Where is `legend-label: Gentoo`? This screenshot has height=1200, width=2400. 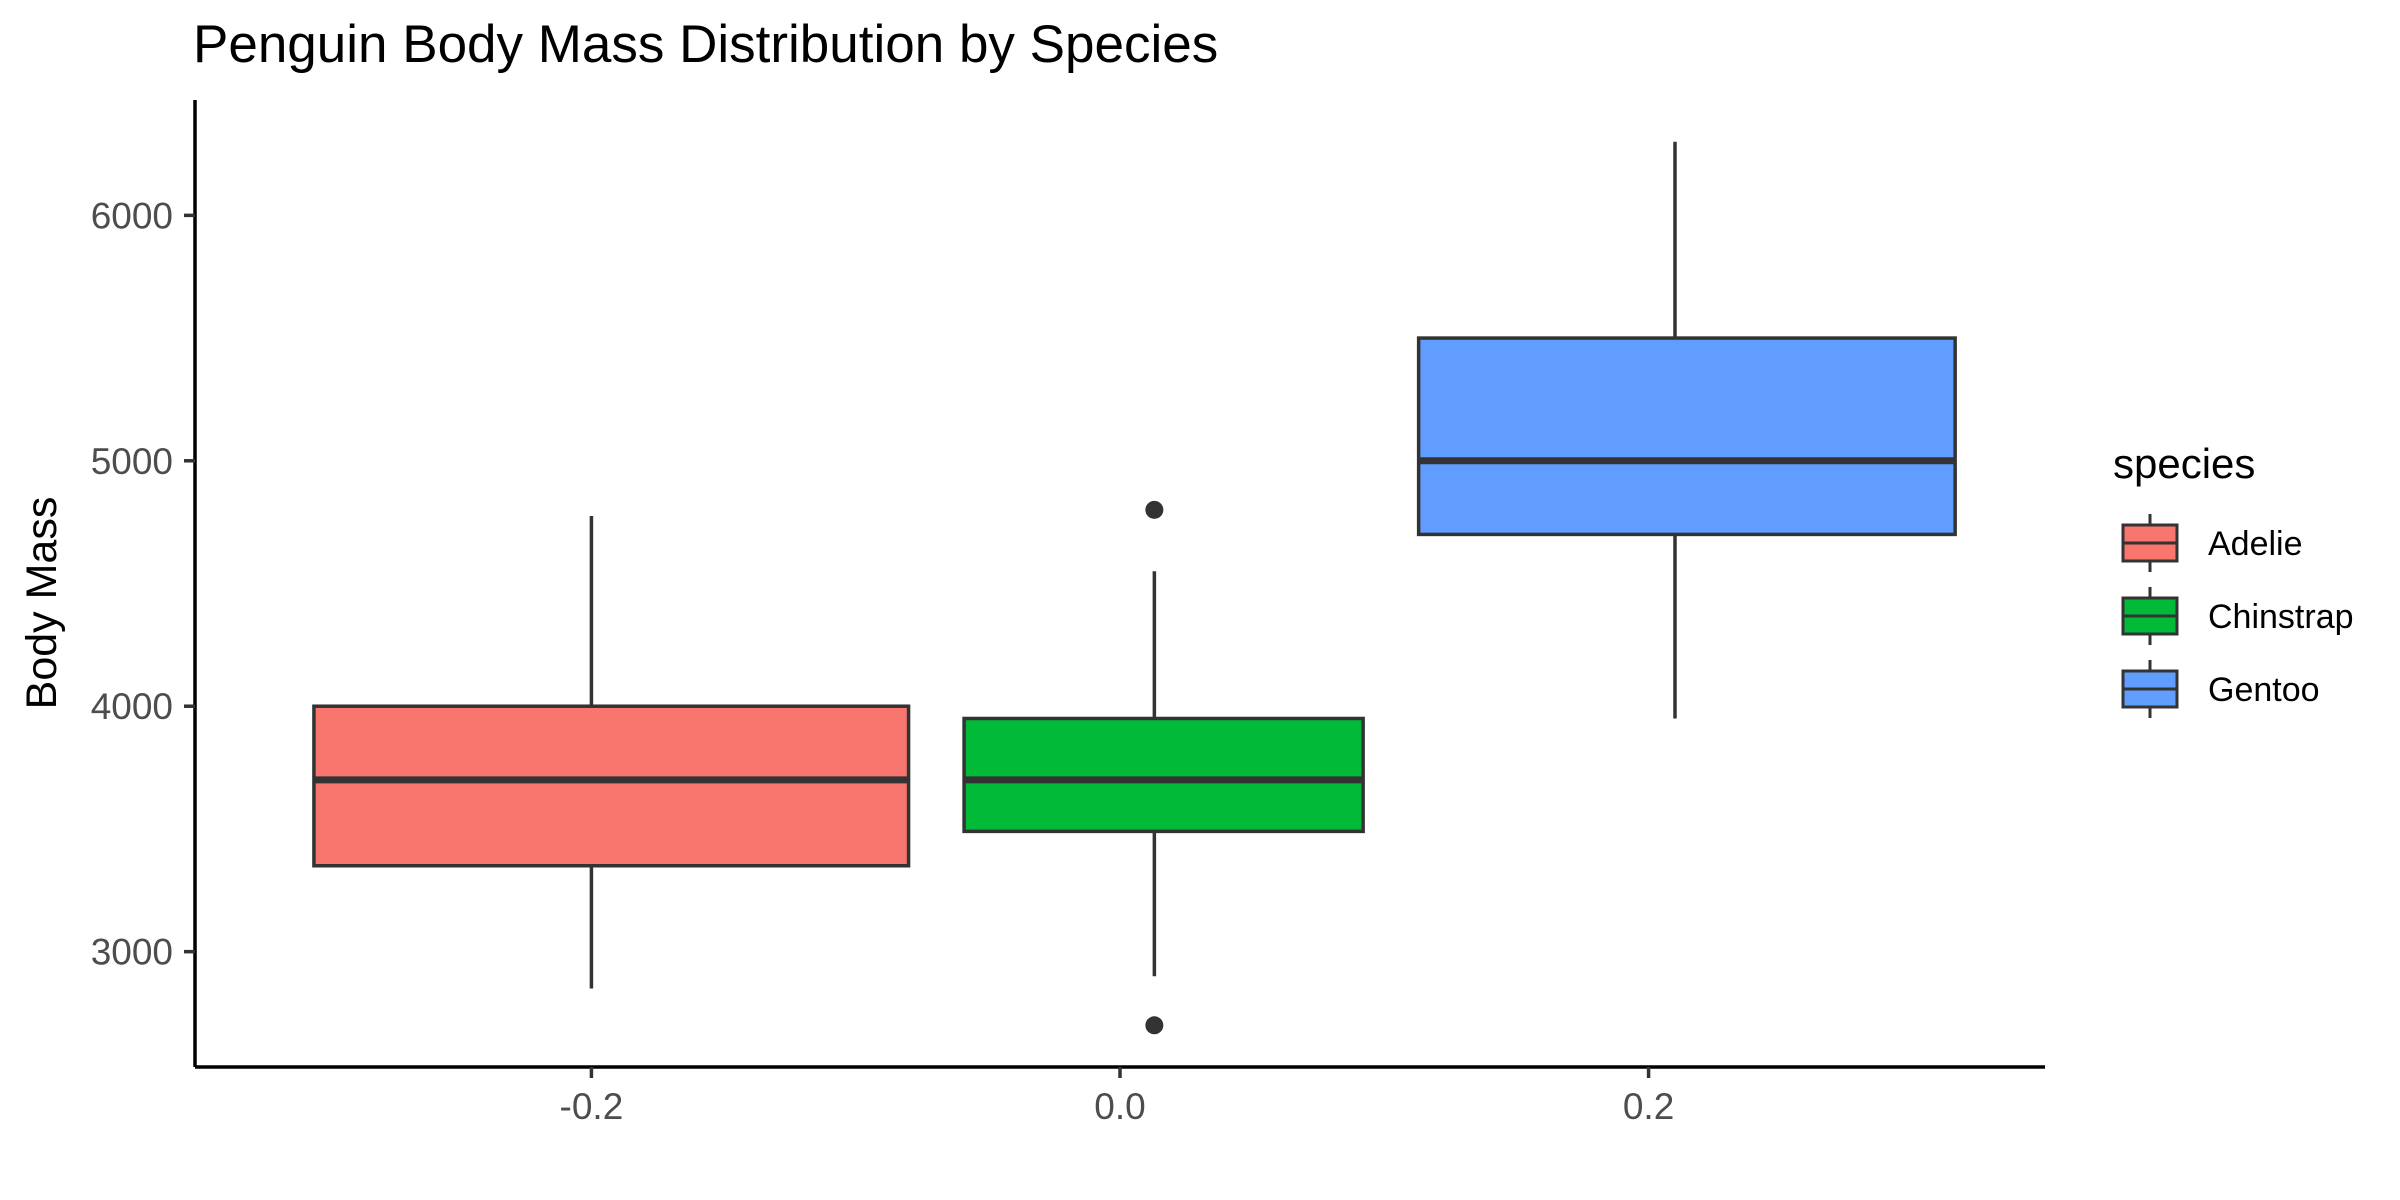
legend-label: Gentoo is located at coordinates (2264, 690).